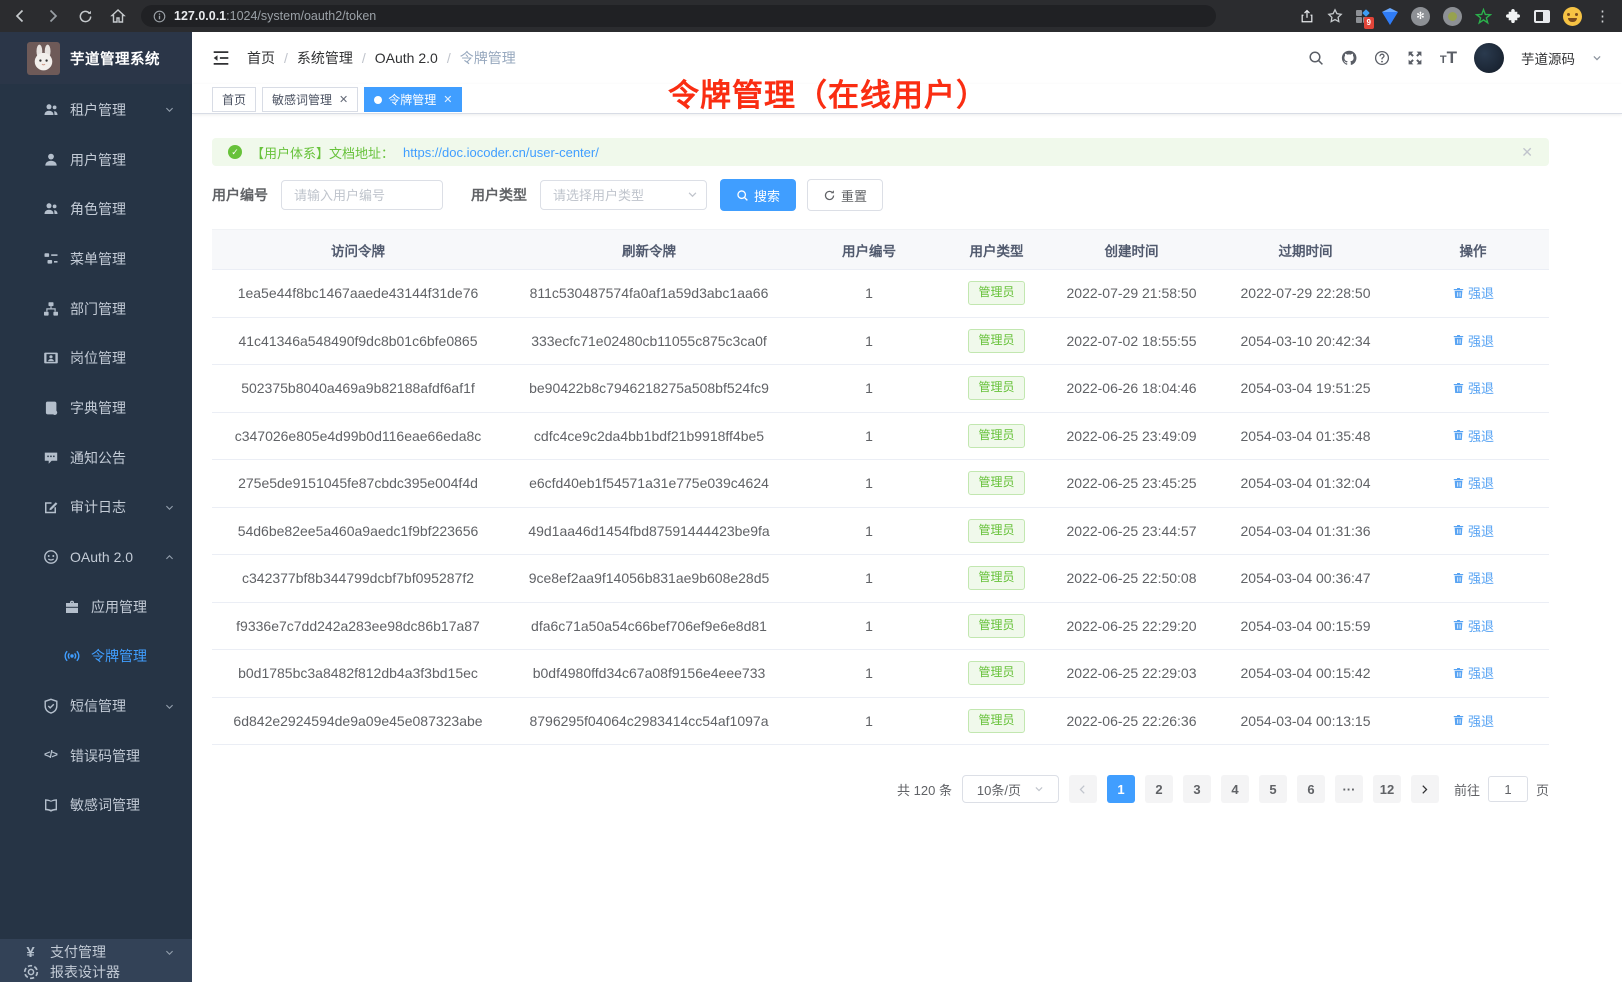  I want to click on emoji-extension-icon, so click(1572, 16).